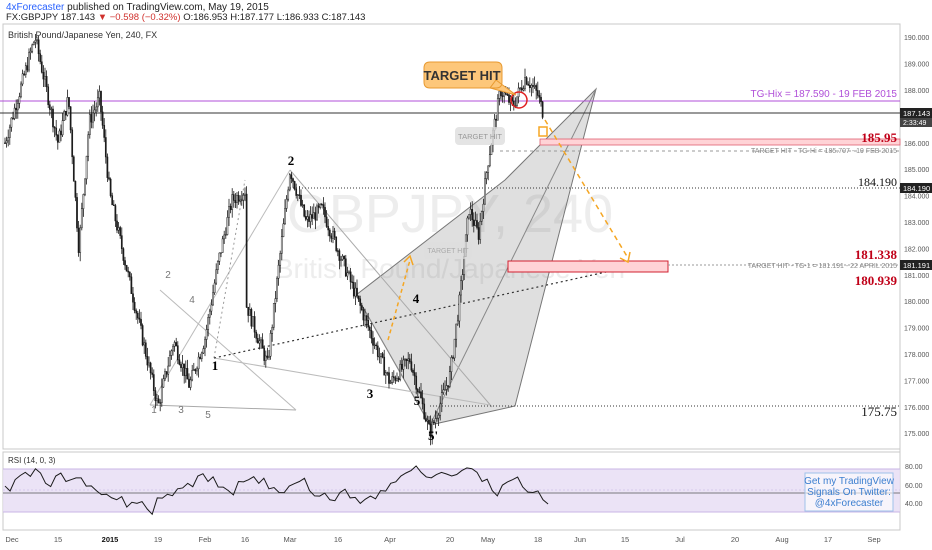  I want to click on orange-arrowhead-down, so click(625, 257).